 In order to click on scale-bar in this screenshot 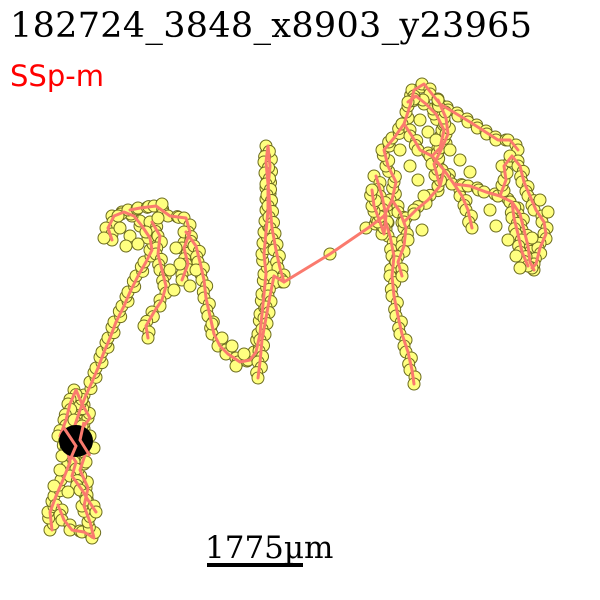, I will do `click(255, 565)`.